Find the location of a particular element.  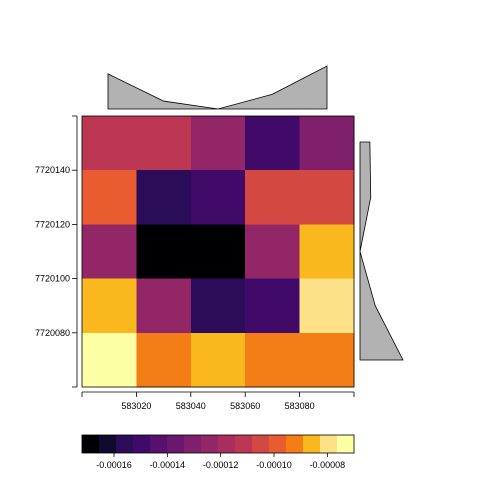

x-tick-label: 583080 is located at coordinates (300, 406).